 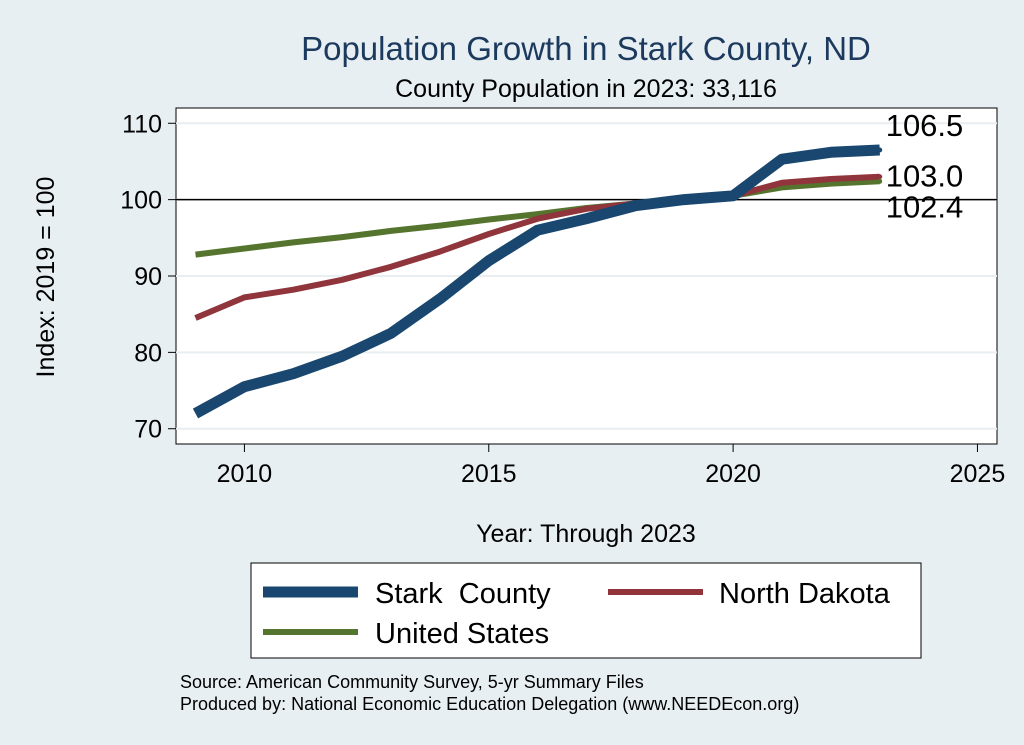 What do you see at coordinates (142, 124) in the screenshot?
I see `y-tick-label-110: 110` at bounding box center [142, 124].